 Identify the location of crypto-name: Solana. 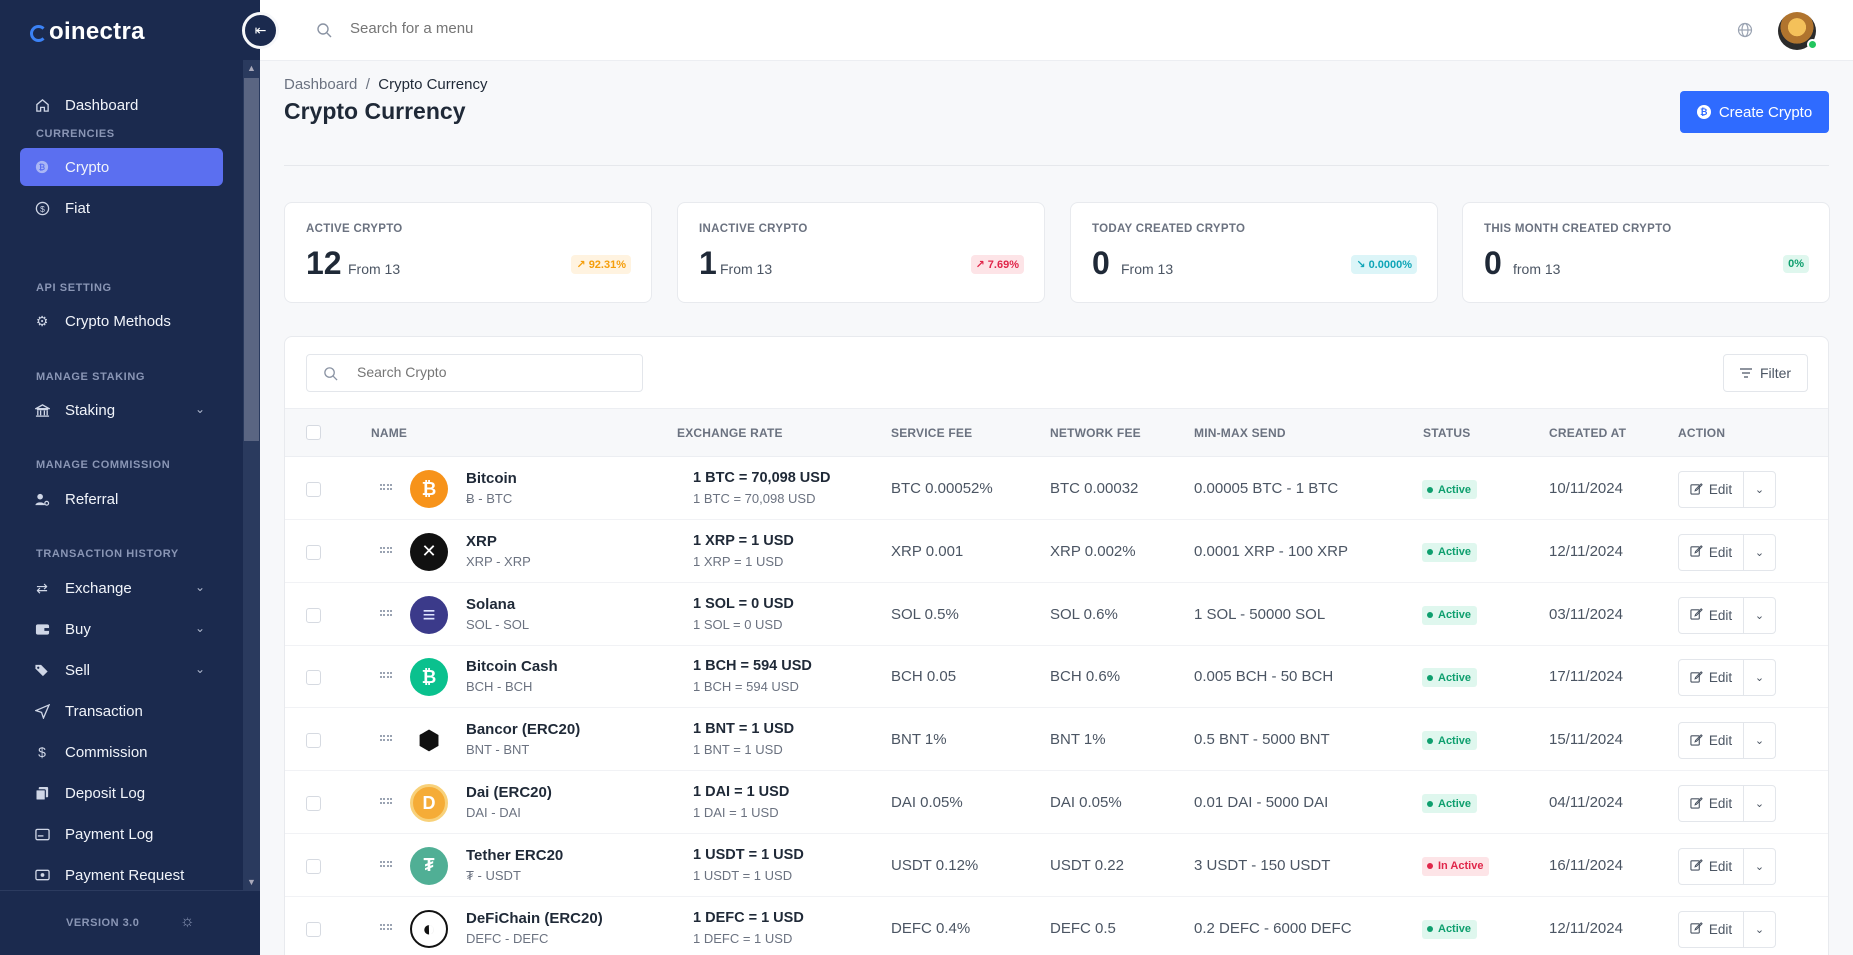
(491, 604).